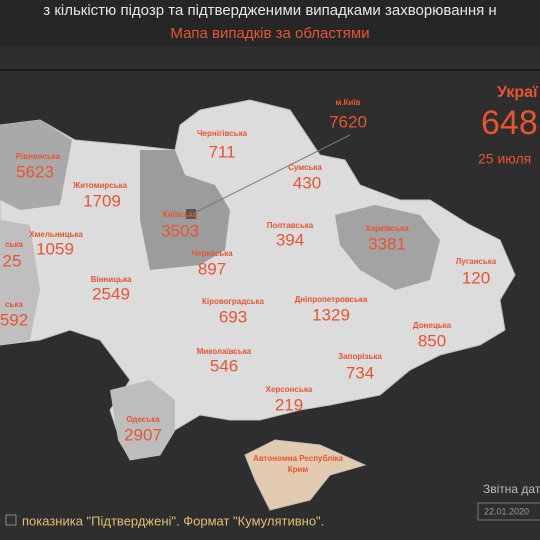 This screenshot has width=540, height=540. What do you see at coordinates (100, 185) in the screenshot?
I see `region-name: Житомирська` at bounding box center [100, 185].